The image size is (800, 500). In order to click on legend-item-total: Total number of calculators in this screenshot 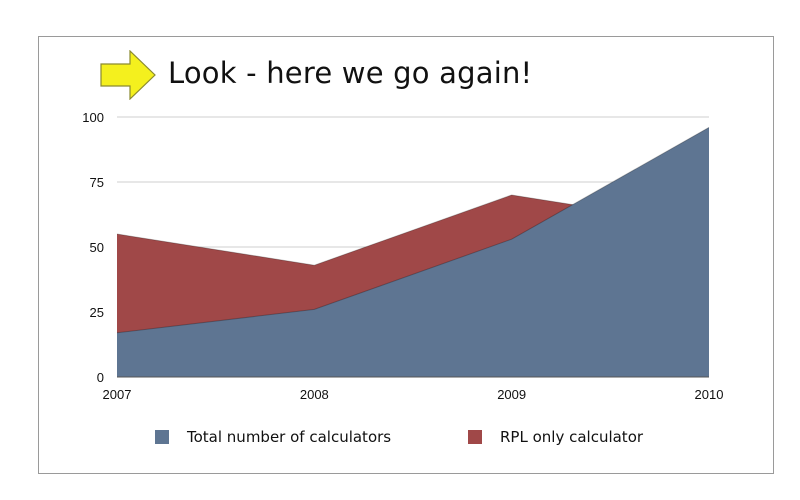, I will do `click(273, 437)`.